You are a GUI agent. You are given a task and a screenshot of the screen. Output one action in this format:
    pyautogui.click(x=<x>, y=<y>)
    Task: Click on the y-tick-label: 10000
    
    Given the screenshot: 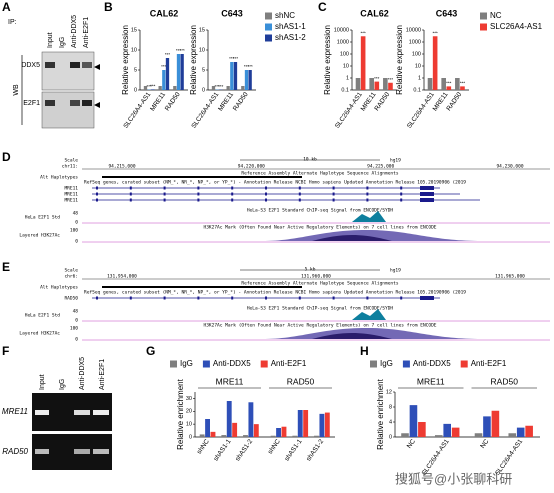 What is the action you would take?
    pyautogui.click(x=413, y=30)
    